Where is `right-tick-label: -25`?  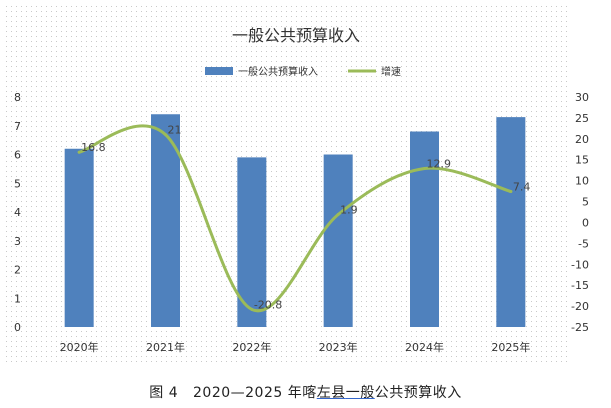
right-tick-label: -25 is located at coordinates (580, 327).